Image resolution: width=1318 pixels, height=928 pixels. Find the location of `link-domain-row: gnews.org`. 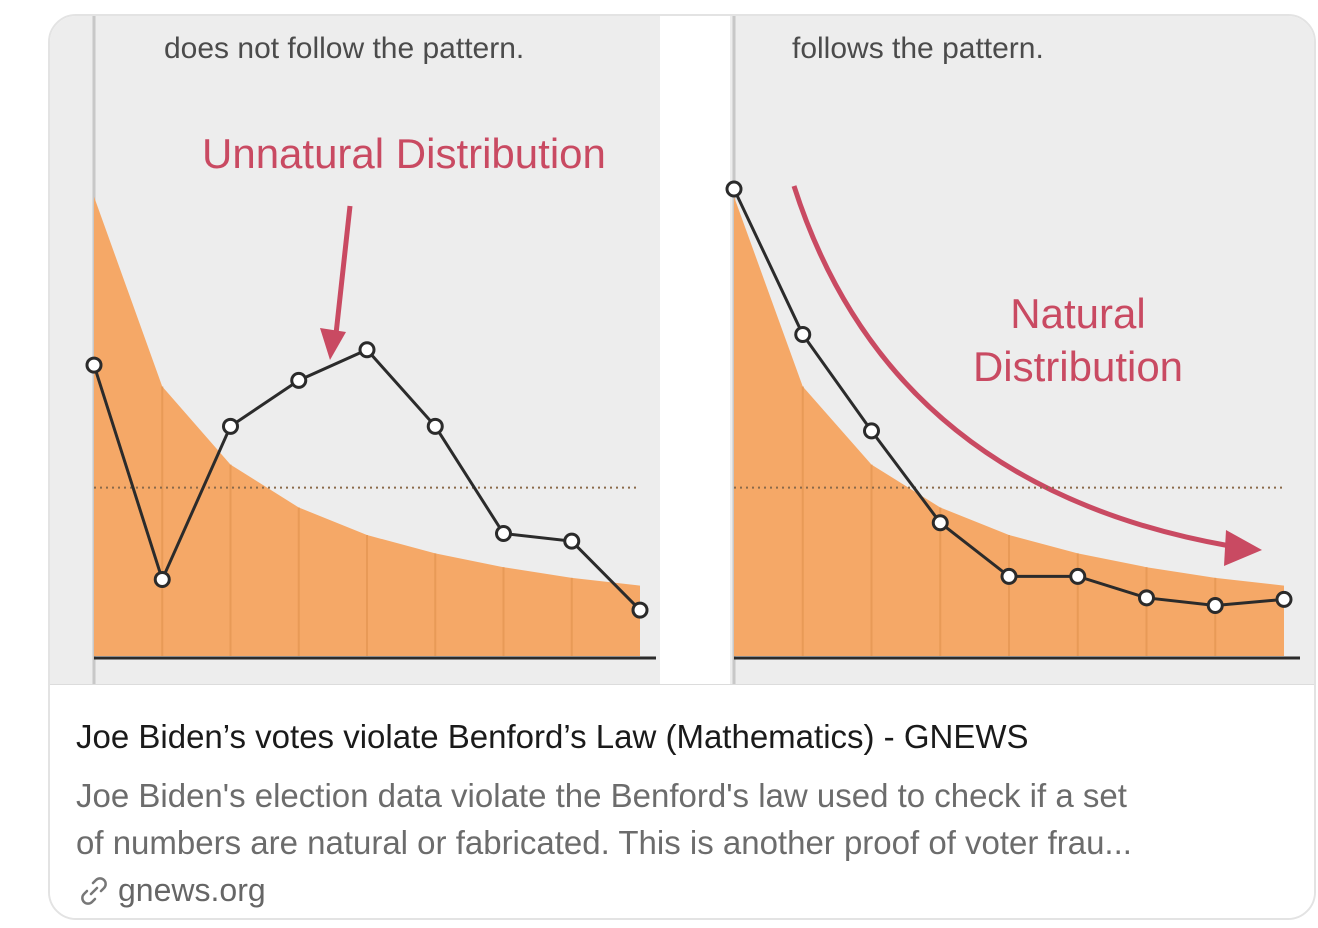

link-domain-row: gnews.org is located at coordinates (171, 890).